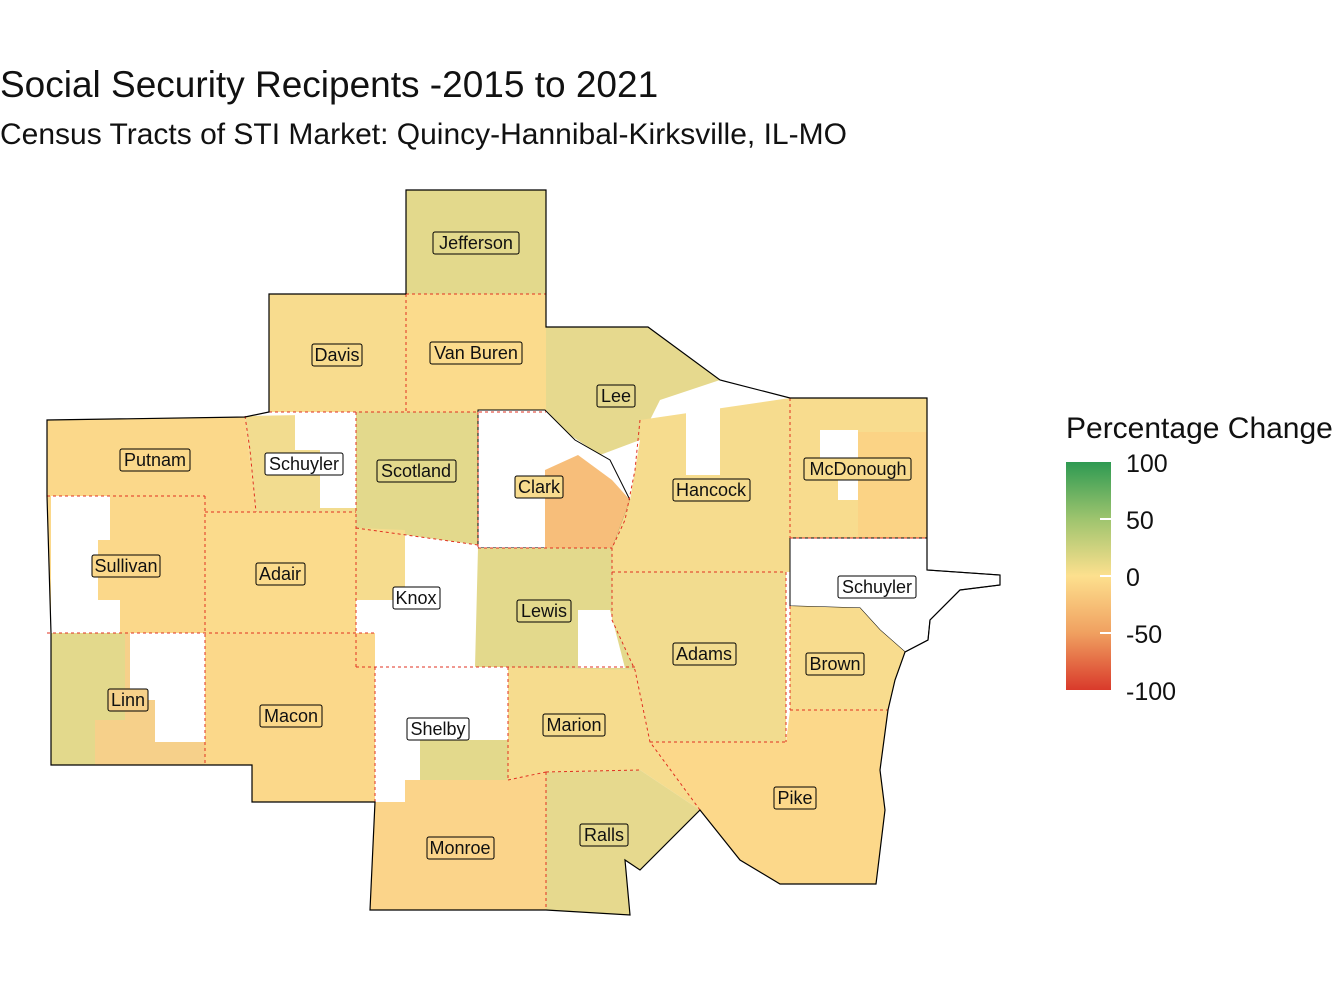 This screenshot has height=1008, width=1344. I want to click on county-hancock-blank, so click(703, 436).